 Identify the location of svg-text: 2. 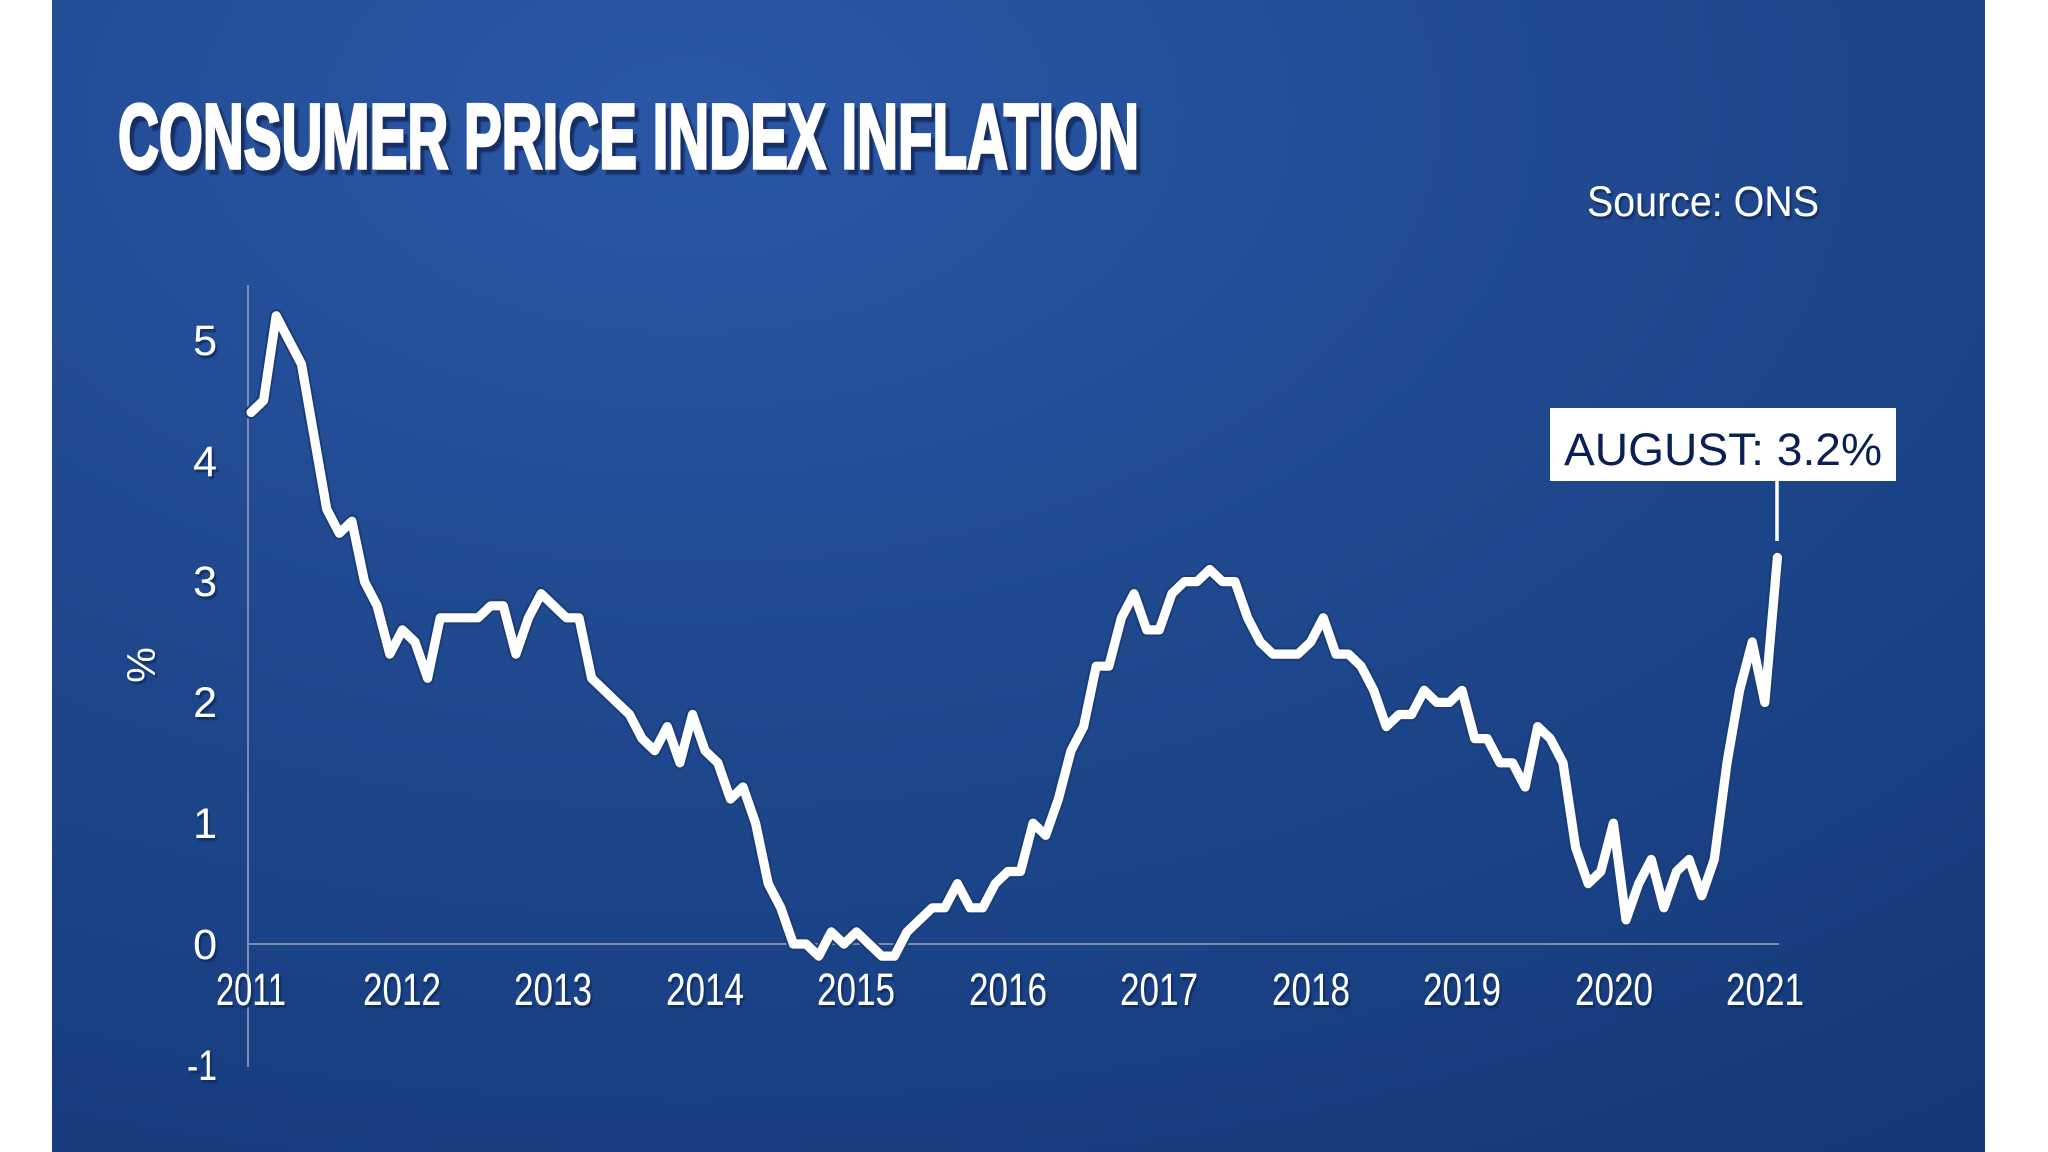
(205, 703).